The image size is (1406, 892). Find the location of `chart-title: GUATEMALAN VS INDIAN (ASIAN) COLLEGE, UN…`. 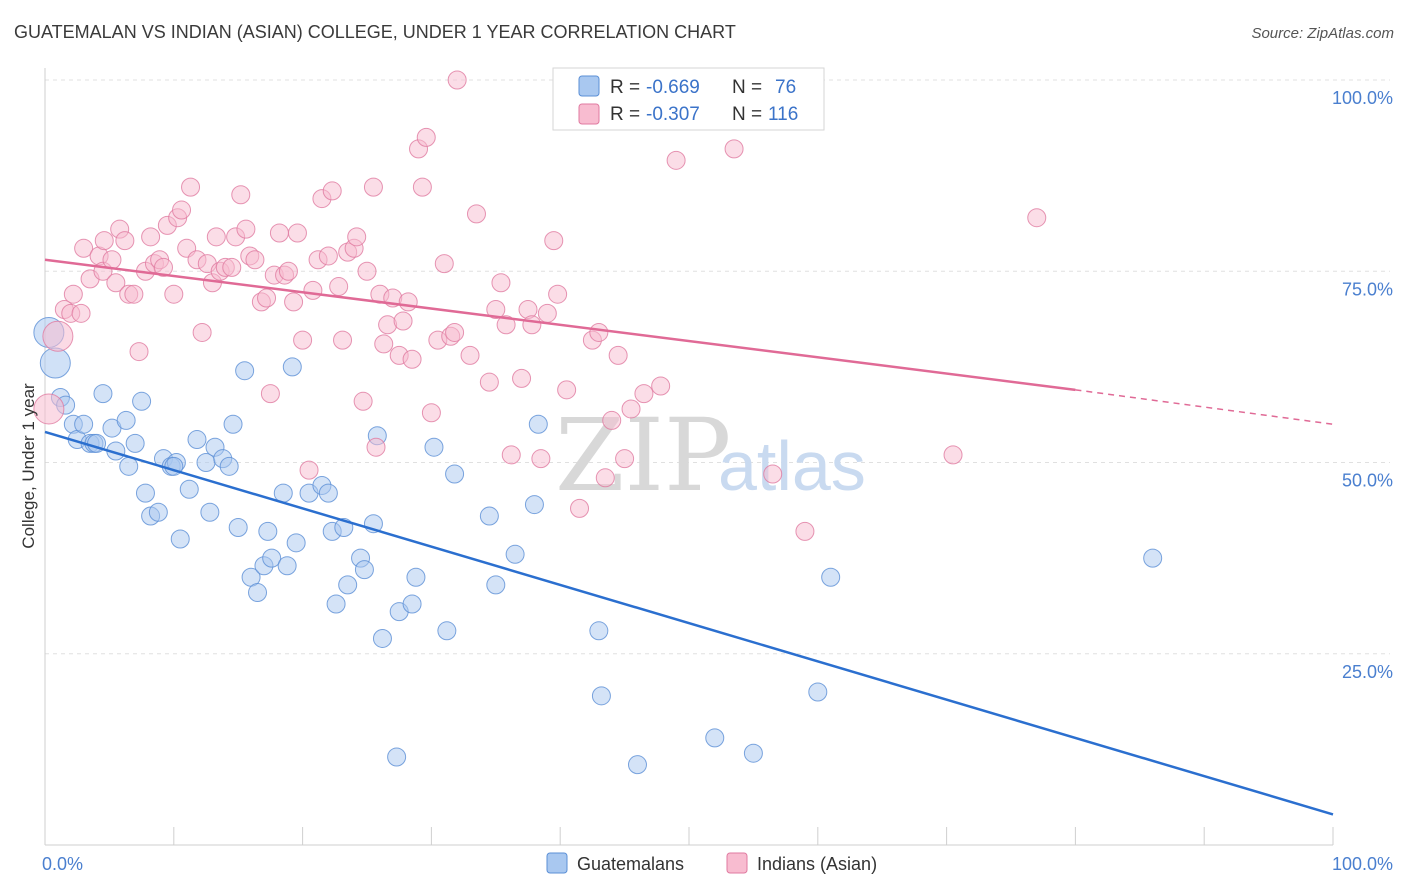

chart-title: GUATEMALAN VS INDIAN (ASIAN) COLLEGE, UN… is located at coordinates (375, 32).